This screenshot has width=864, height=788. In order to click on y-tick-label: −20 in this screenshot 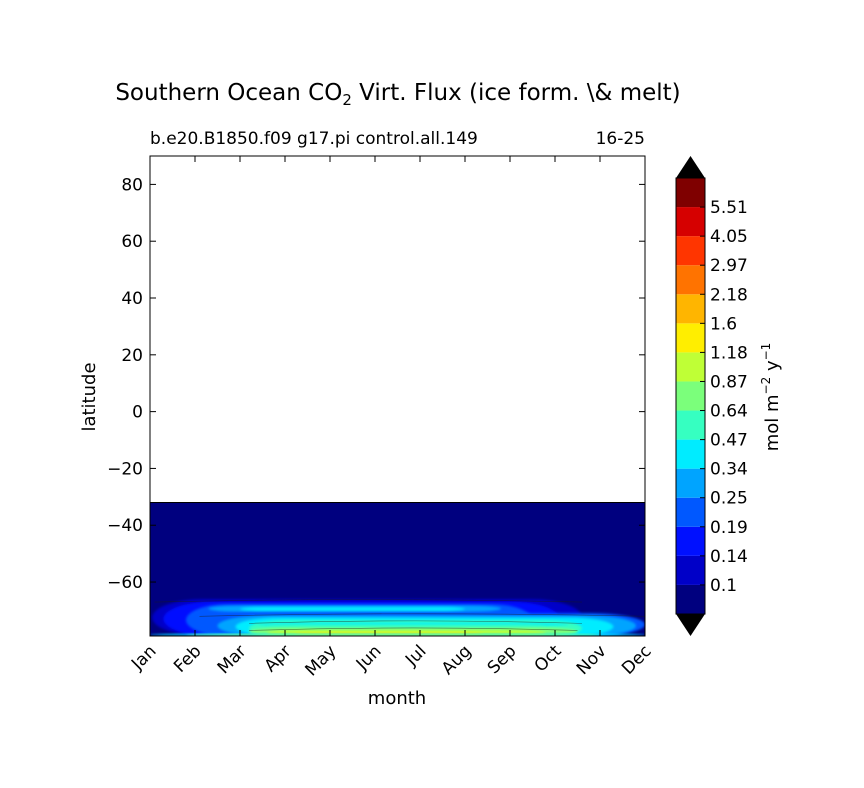, I will do `click(125, 469)`.